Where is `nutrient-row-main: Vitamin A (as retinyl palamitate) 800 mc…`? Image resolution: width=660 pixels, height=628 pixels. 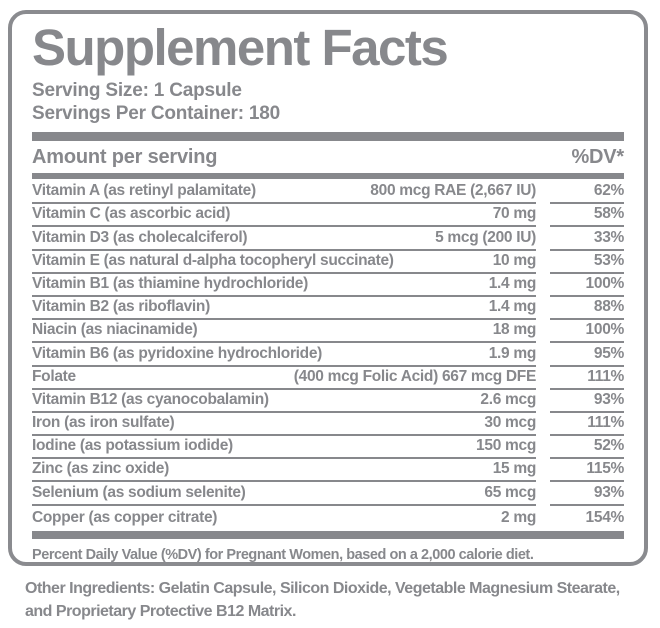 nutrient-row-main: Vitamin A (as retinyl palamitate) 800 mc… is located at coordinates (284, 193).